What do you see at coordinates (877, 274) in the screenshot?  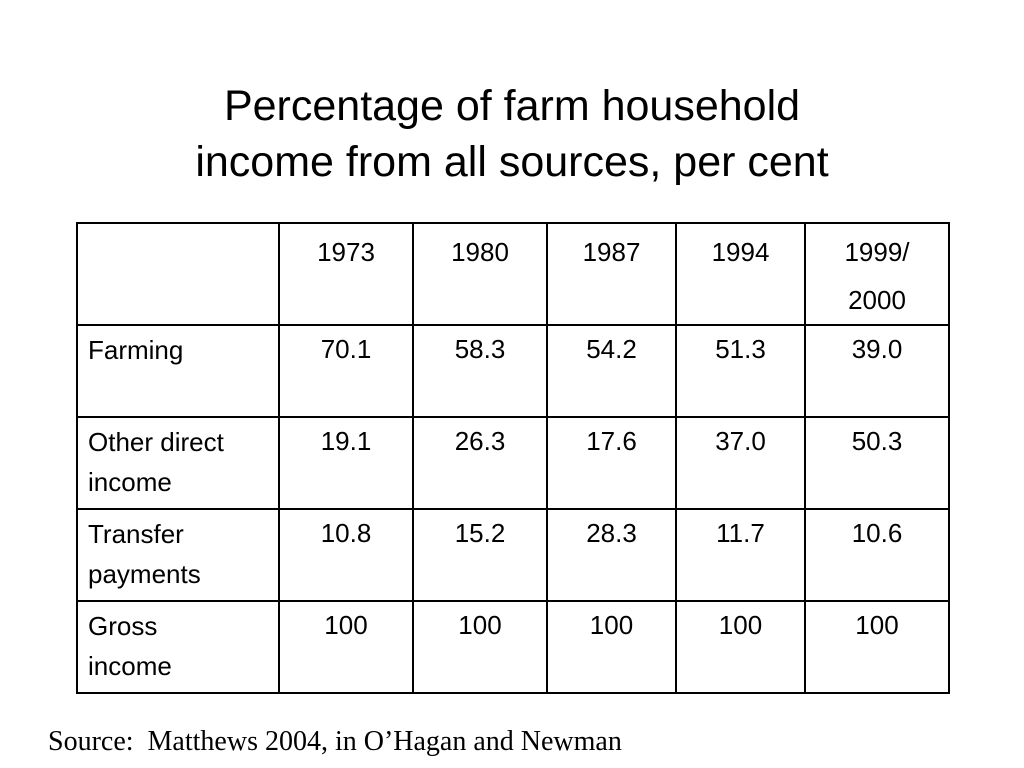 I see `header-year-1999-2000: 1999/ 2000` at bounding box center [877, 274].